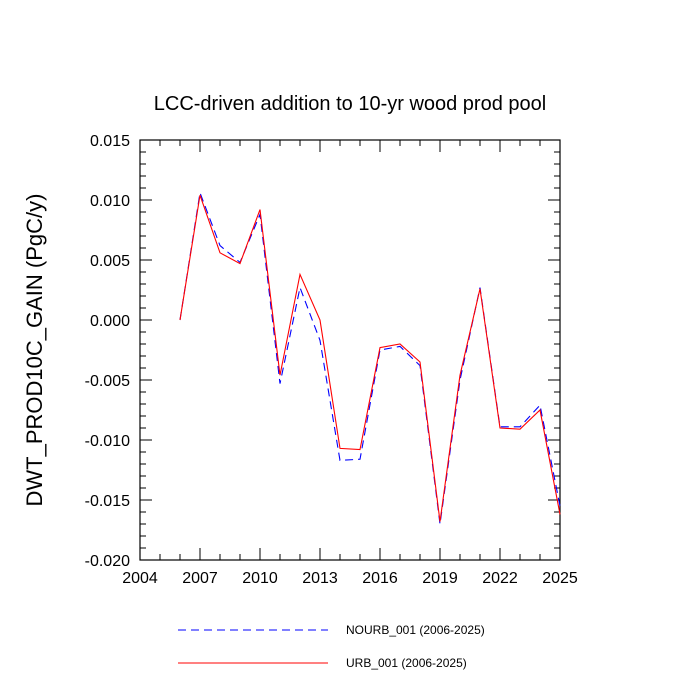 This screenshot has height=700, width=700. What do you see at coordinates (110, 261) in the screenshot?
I see `y-tick-label: 0.005` at bounding box center [110, 261].